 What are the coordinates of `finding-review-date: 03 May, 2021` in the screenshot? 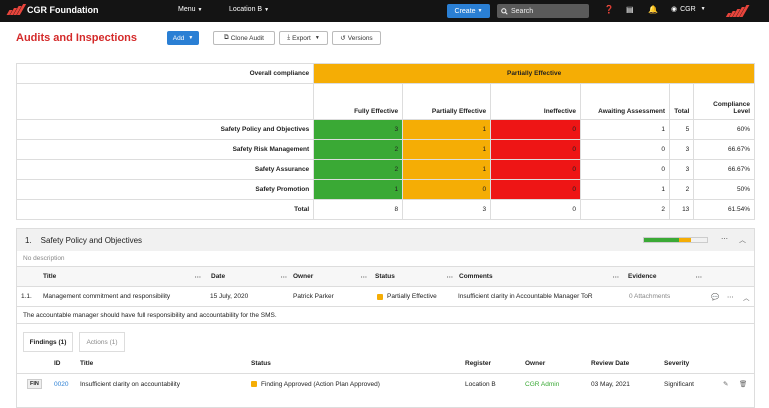 It's located at (610, 384).